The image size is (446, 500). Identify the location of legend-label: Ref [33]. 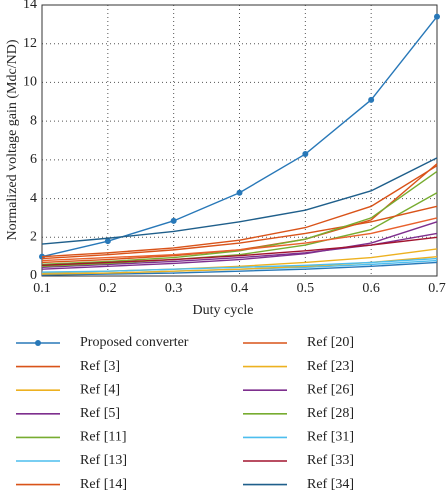
(330, 460).